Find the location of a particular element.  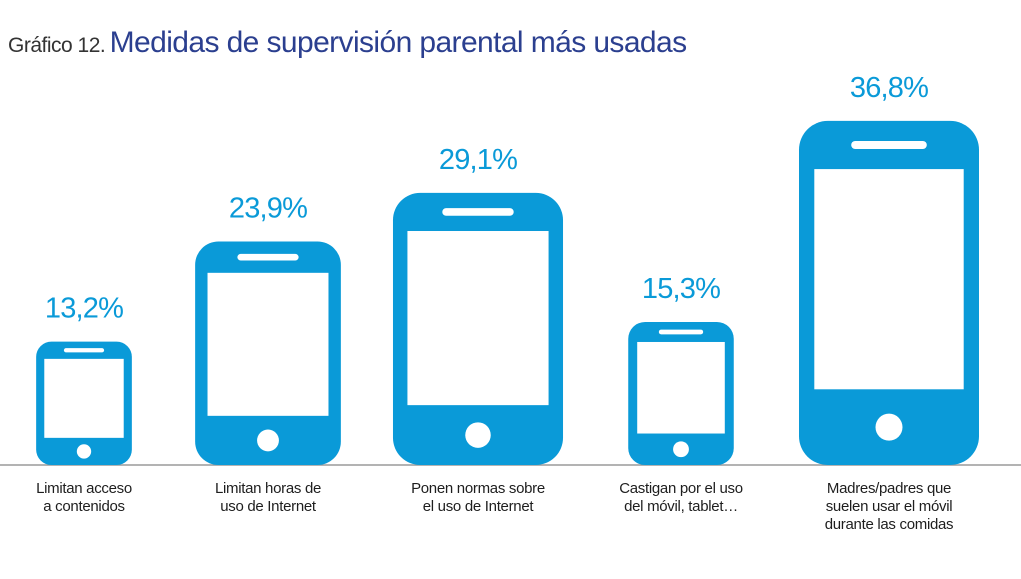

value-label: 13,2% is located at coordinates (84, 309).